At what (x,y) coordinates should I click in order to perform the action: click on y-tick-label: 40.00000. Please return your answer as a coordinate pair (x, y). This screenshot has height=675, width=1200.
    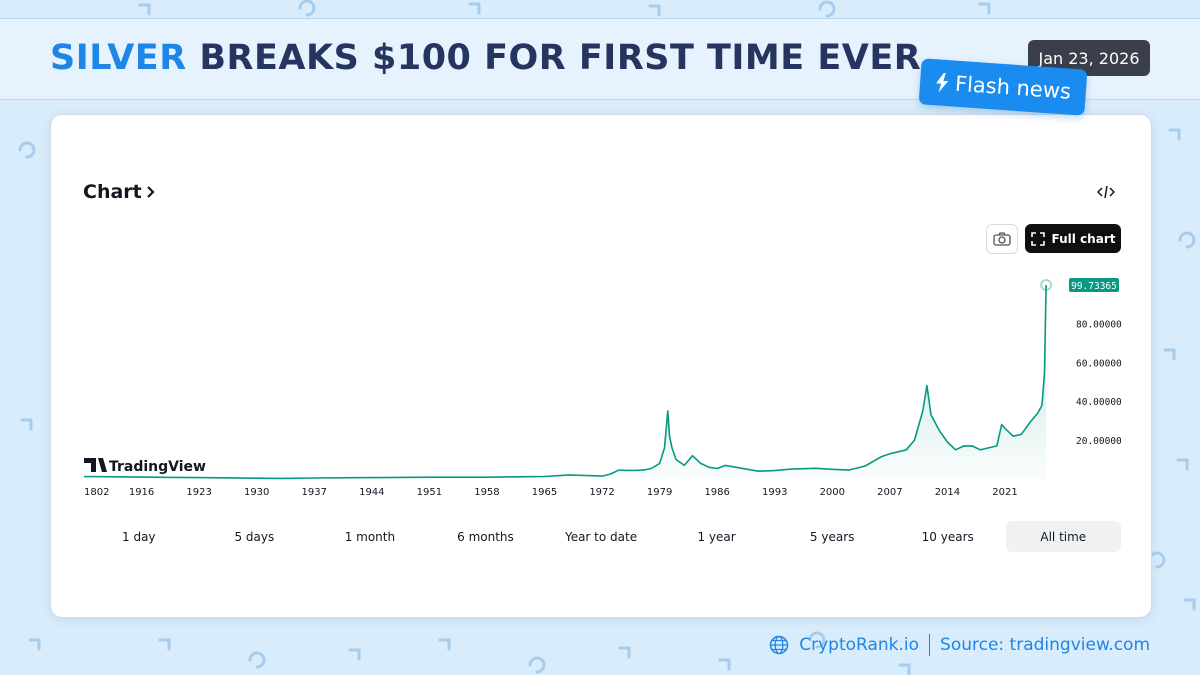
    Looking at the image, I should click on (1099, 402).